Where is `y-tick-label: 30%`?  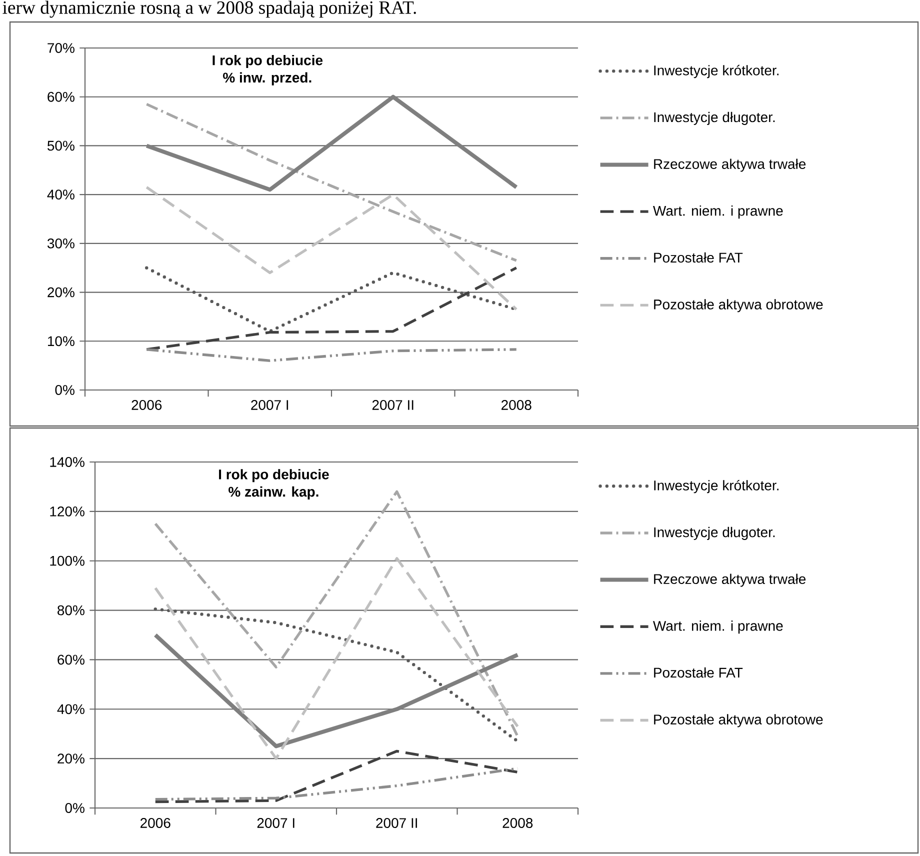 y-tick-label: 30% is located at coordinates (60, 243).